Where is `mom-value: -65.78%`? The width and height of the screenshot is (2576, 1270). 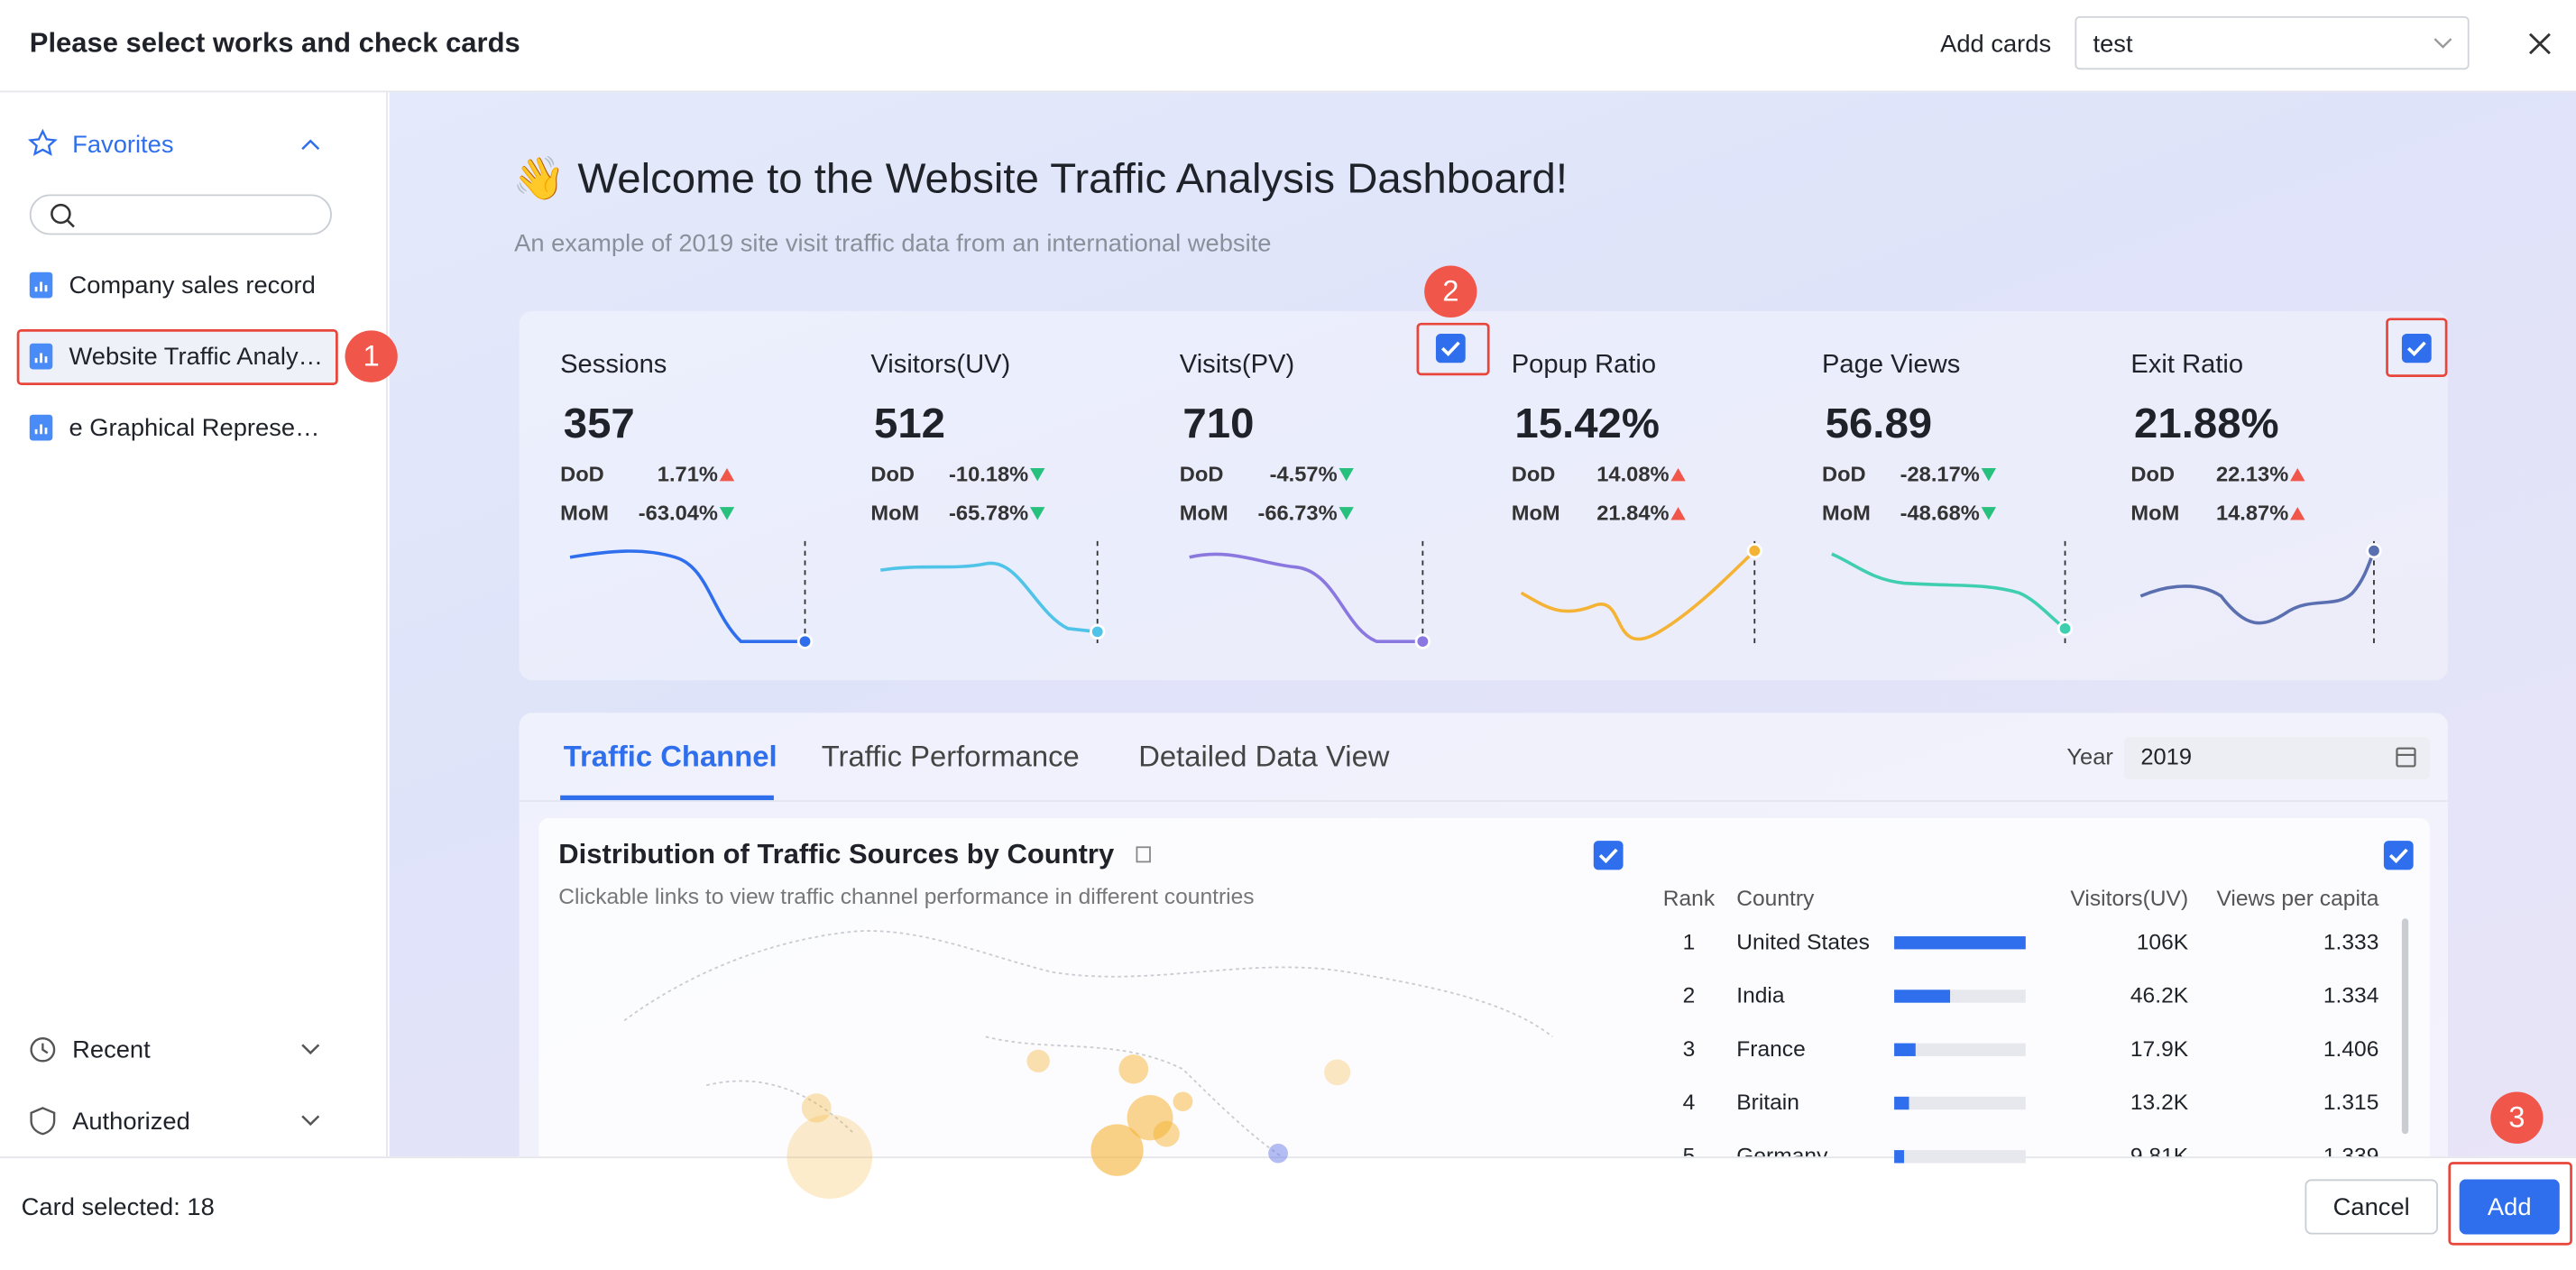 mom-value: -65.78% is located at coordinates (989, 512).